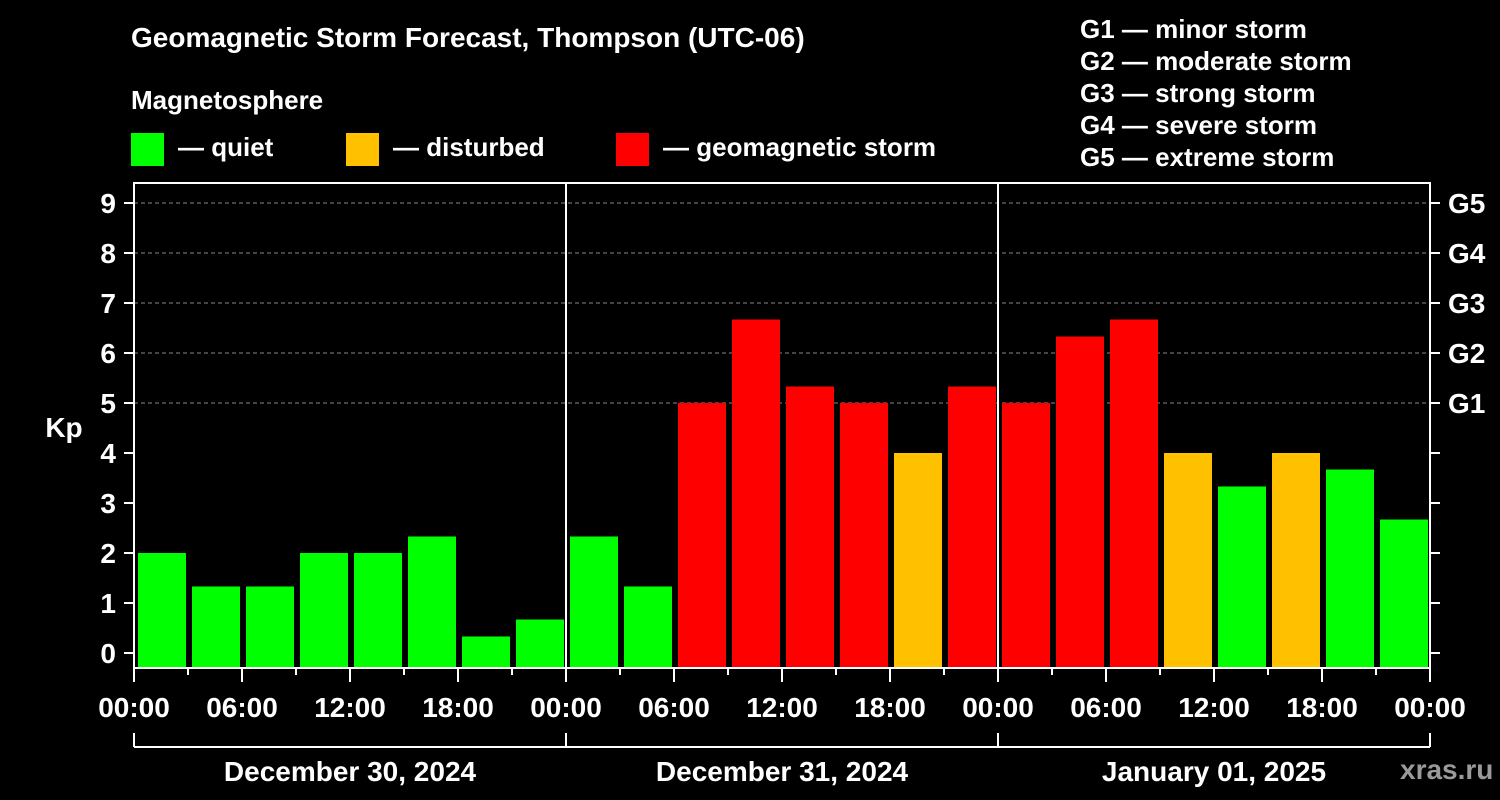  I want to click on day-label: December 31, 2024, so click(782, 771).